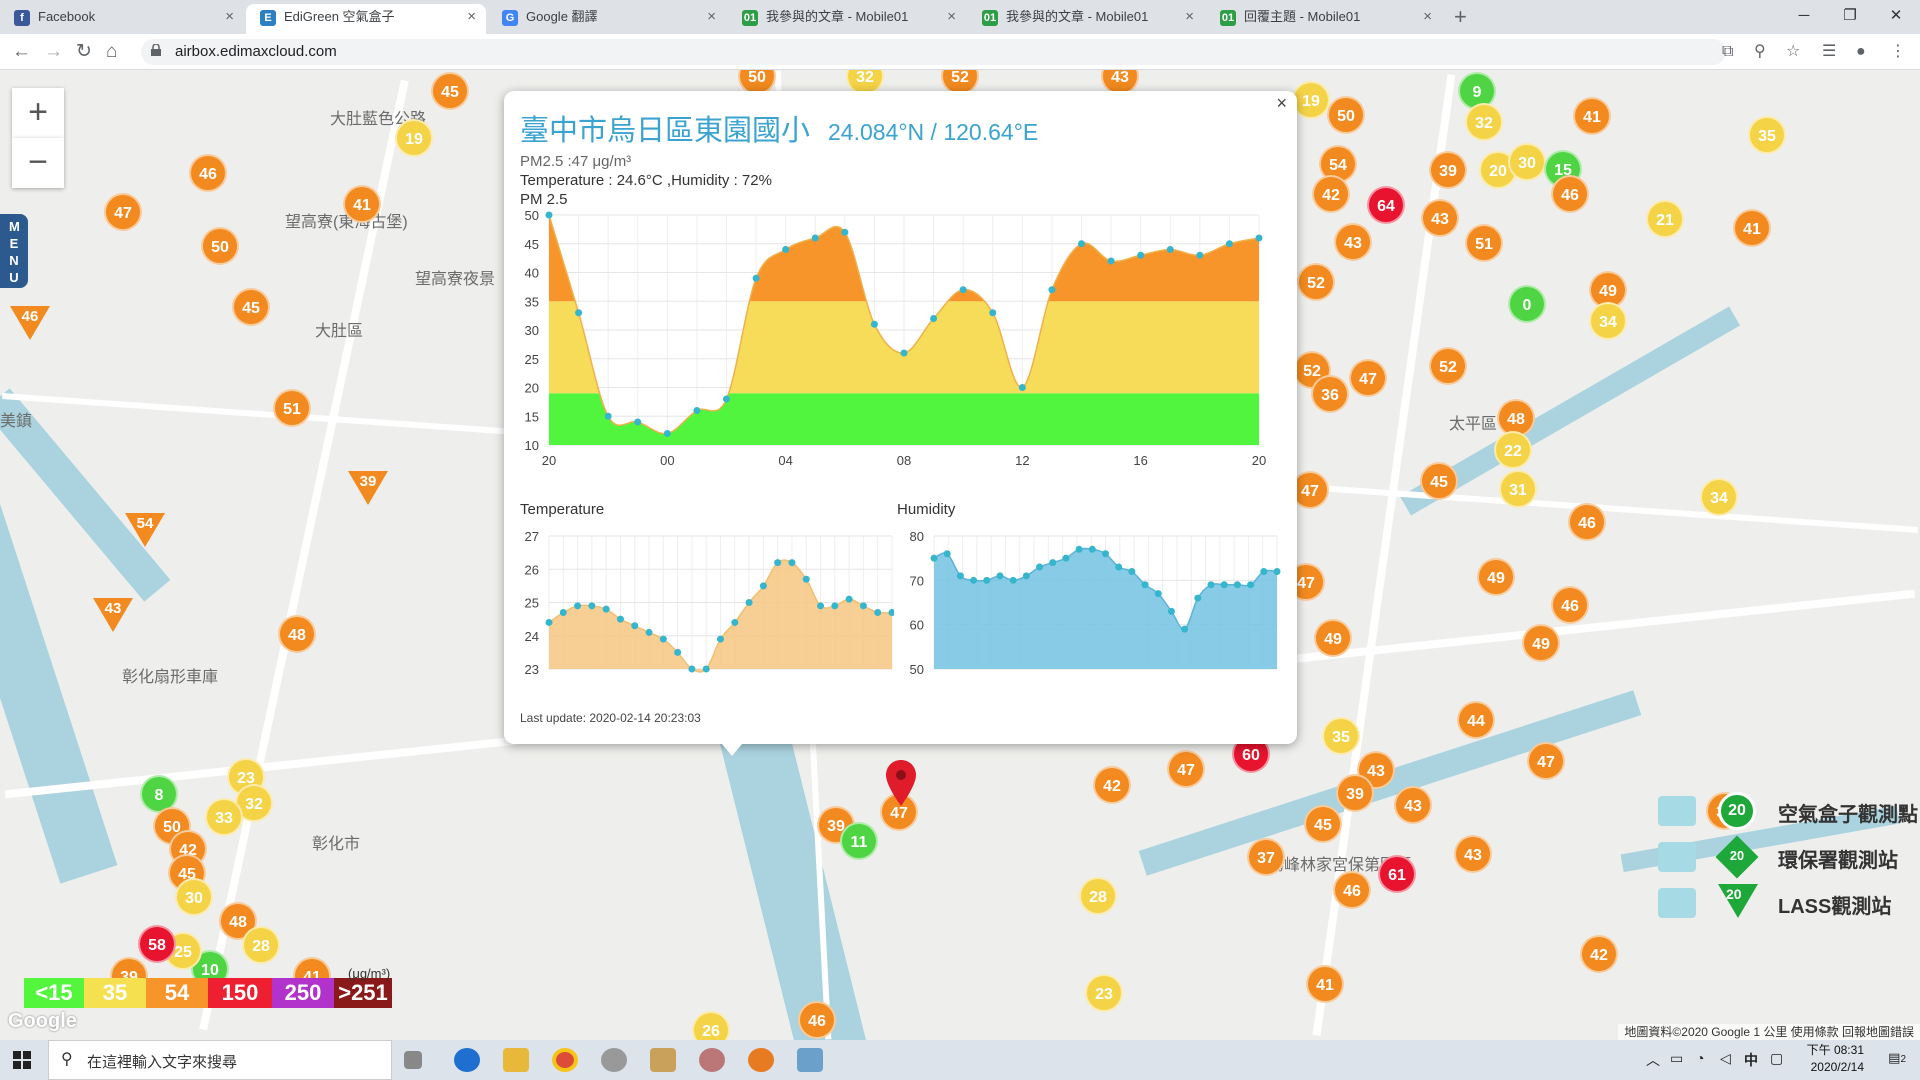 The height and width of the screenshot is (1080, 1920). I want to click on volume-icon: ◁, so click(1725, 1058).